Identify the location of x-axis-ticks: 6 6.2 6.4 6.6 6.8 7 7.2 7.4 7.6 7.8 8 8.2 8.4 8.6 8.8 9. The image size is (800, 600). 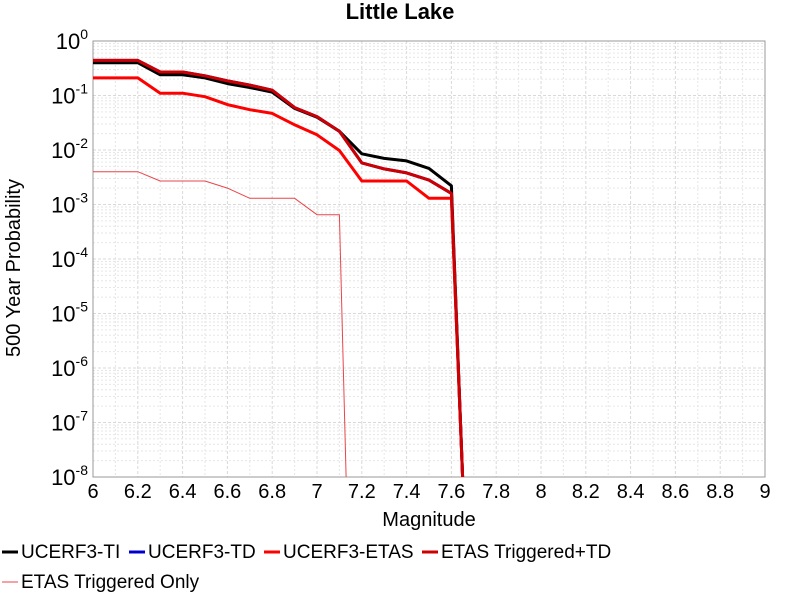
(428, 492).